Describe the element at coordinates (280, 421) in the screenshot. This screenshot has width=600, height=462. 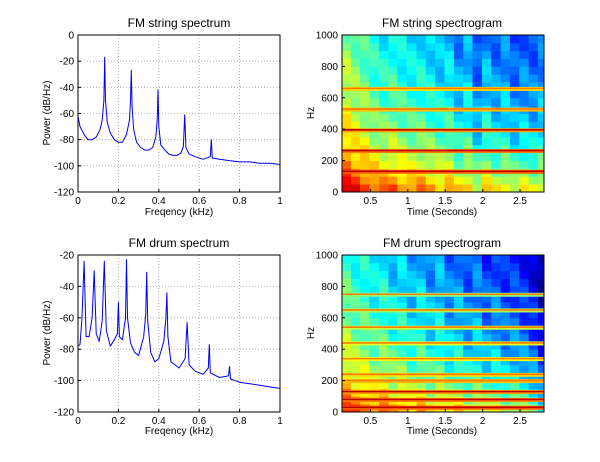
I see `x-tick-label: 1` at that location.